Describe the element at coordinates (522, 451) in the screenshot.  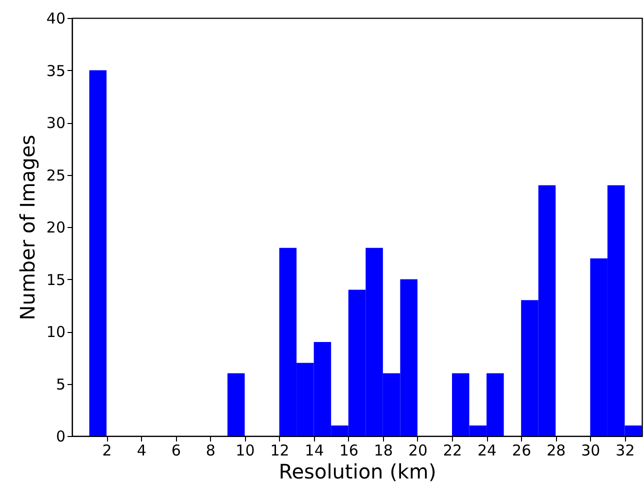
I see `x-tick-label: 26` at that location.